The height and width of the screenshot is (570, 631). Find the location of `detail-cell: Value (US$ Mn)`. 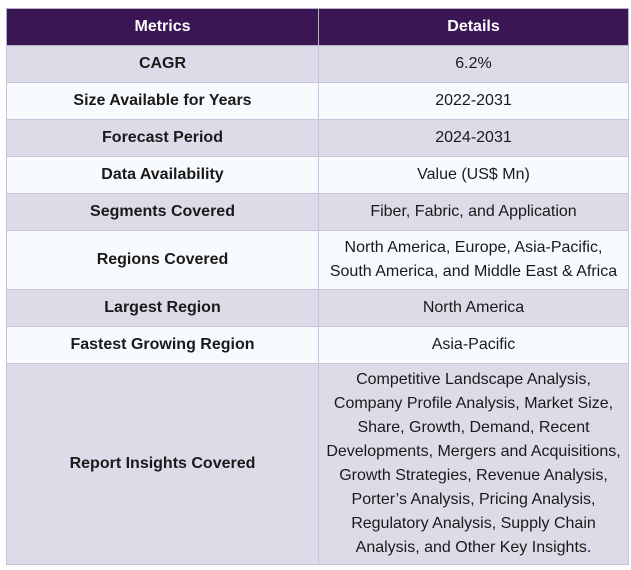

detail-cell: Value (US$ Mn) is located at coordinates (473, 175).